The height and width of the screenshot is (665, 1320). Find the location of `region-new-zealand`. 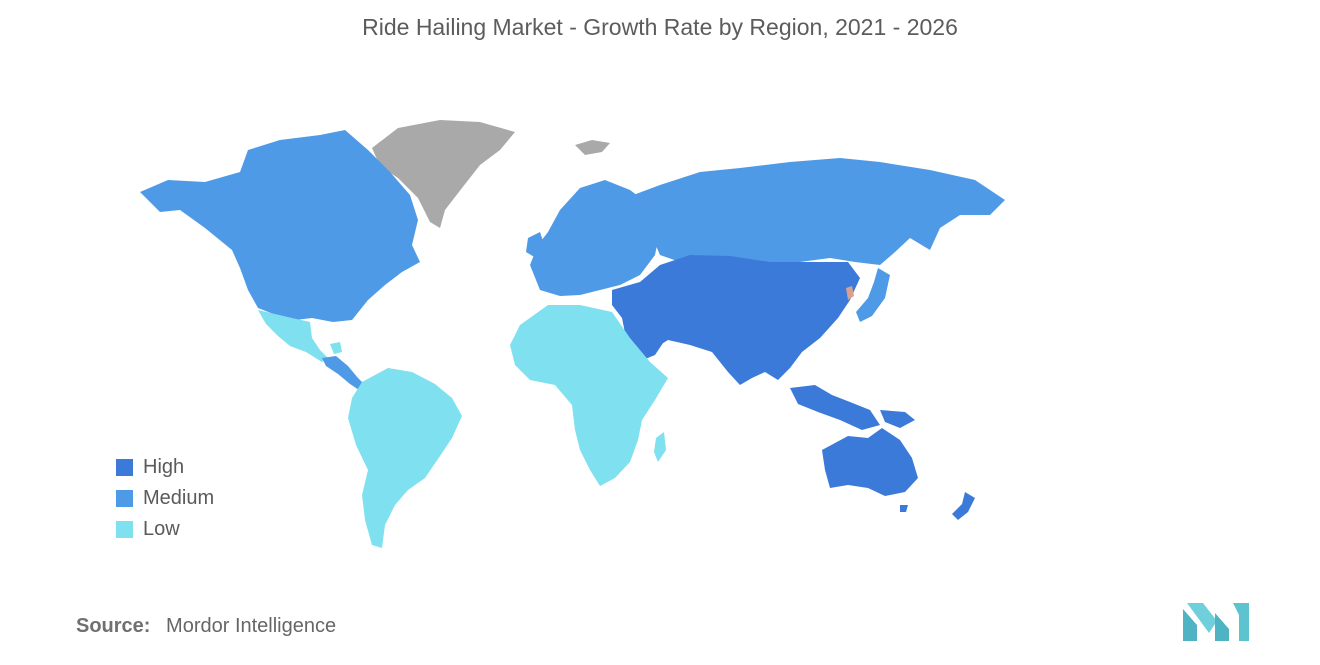

region-new-zealand is located at coordinates (963, 506).